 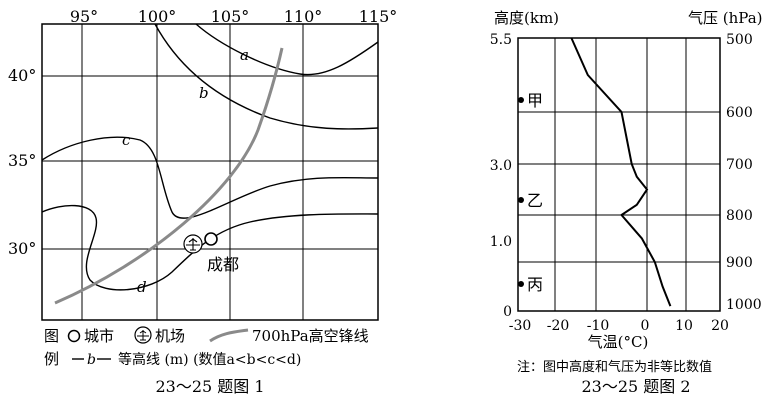 I want to click on lat-label-30: 30°, so click(x=22, y=248).